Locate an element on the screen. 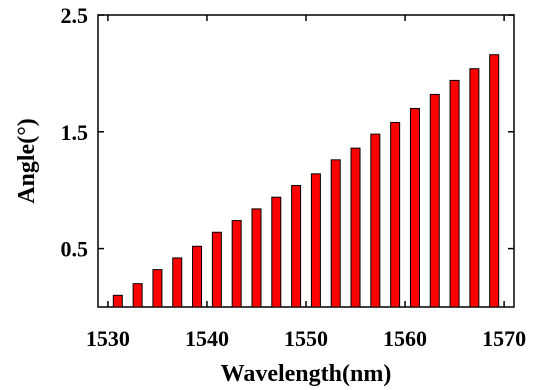  y-tick-label: 1.5 is located at coordinates (75, 132).